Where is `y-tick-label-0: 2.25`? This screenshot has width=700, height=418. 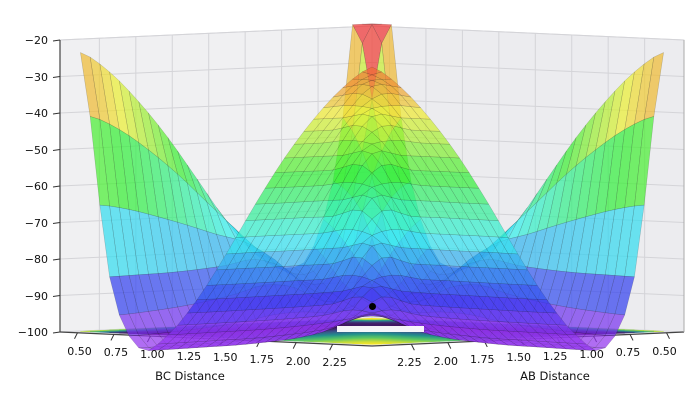 y-tick-label-0: 2.25 is located at coordinates (409, 363).